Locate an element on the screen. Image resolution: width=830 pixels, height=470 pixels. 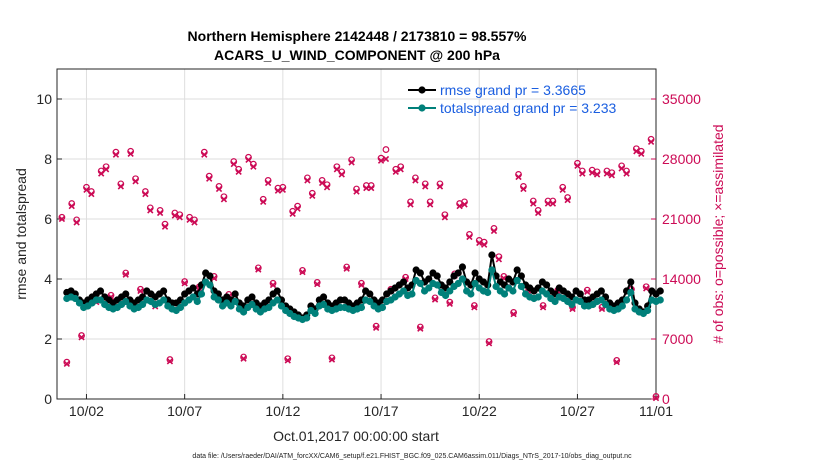
y2-axis-ticks: 0 7000 14000 21000 28000 35000 is located at coordinates (676, 249).